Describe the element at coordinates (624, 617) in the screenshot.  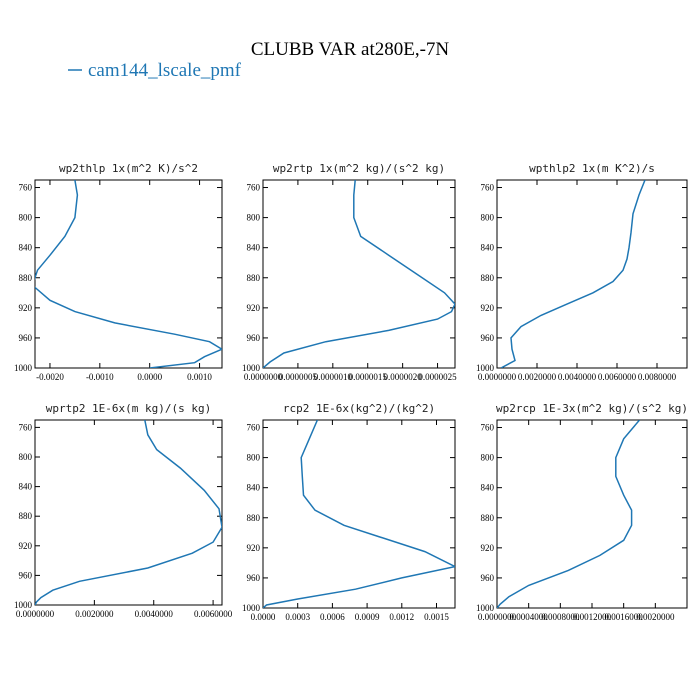
I see `x-tick-label: 0.0016000` at that location.